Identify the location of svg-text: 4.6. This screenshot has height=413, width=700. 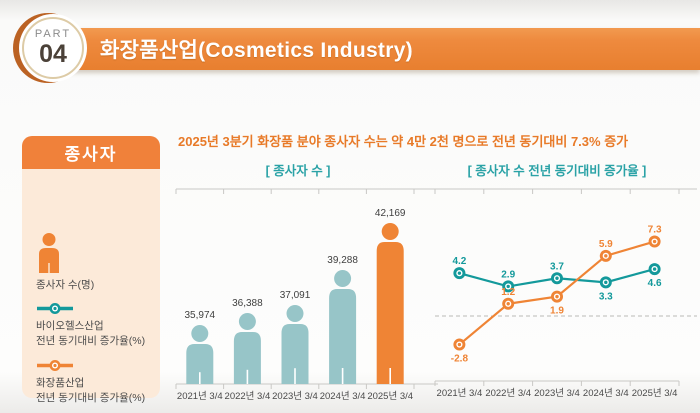
(655, 283).